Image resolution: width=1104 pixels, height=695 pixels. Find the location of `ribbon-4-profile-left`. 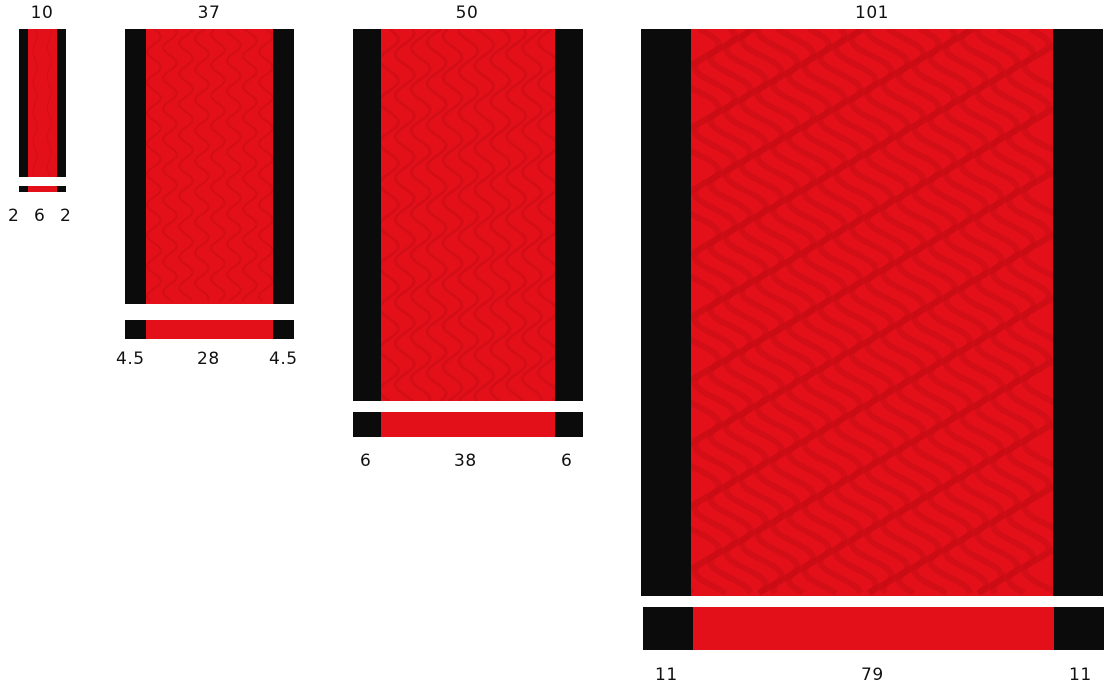

ribbon-4-profile-left is located at coordinates (668, 628).